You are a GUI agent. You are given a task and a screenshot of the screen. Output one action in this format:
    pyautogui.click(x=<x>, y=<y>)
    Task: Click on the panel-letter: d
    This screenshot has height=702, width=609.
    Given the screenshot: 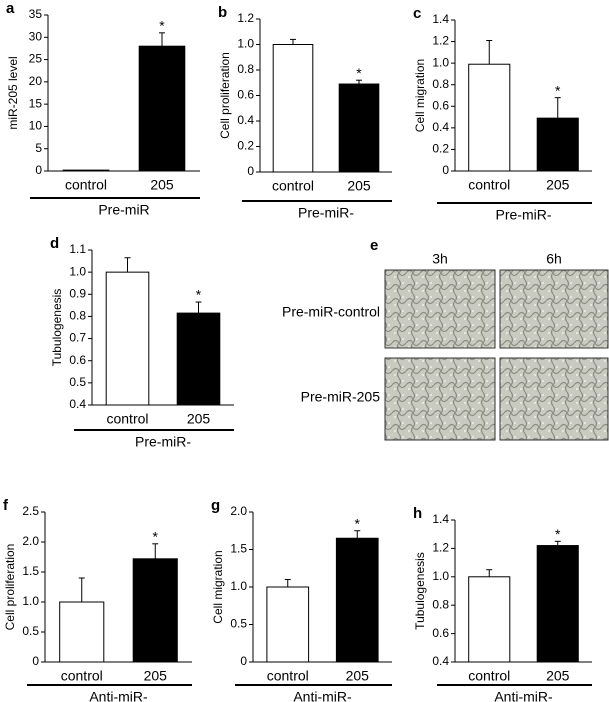 What is the action you would take?
    pyautogui.click(x=54, y=243)
    